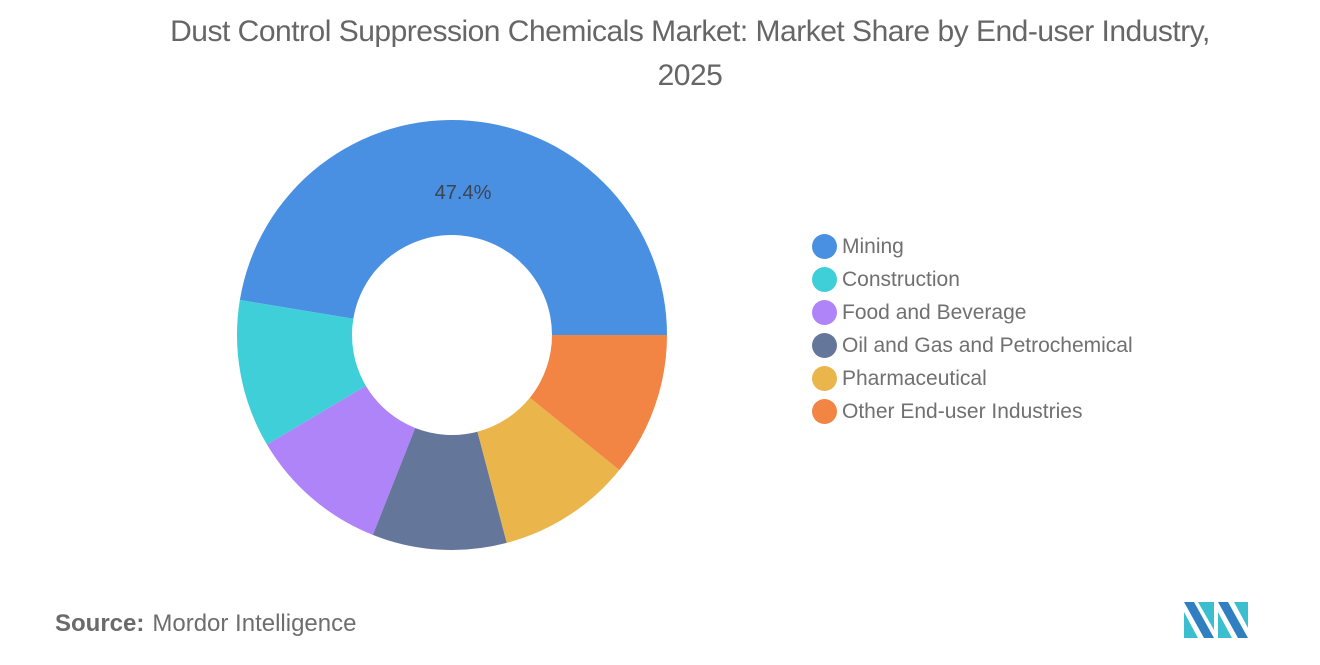  What do you see at coordinates (1216, 620) in the screenshot?
I see `mordor-logo-icon` at bounding box center [1216, 620].